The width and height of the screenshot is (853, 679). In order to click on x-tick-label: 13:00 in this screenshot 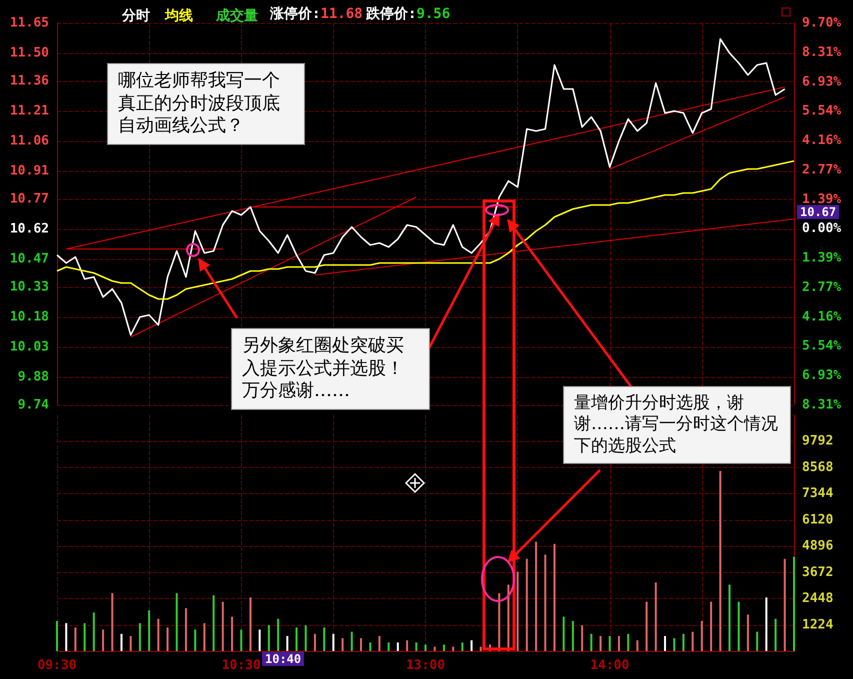, I will do `click(426, 665)`.